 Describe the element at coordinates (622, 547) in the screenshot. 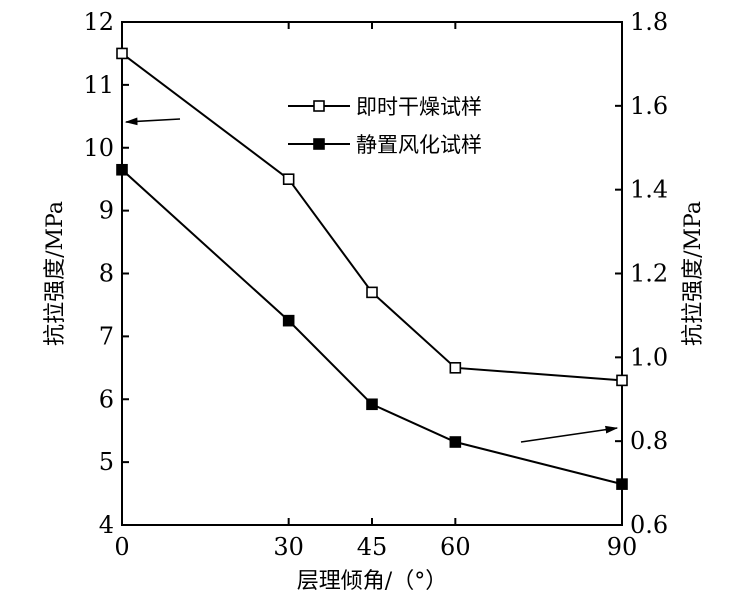

I see `x-tick-label: 90` at that location.